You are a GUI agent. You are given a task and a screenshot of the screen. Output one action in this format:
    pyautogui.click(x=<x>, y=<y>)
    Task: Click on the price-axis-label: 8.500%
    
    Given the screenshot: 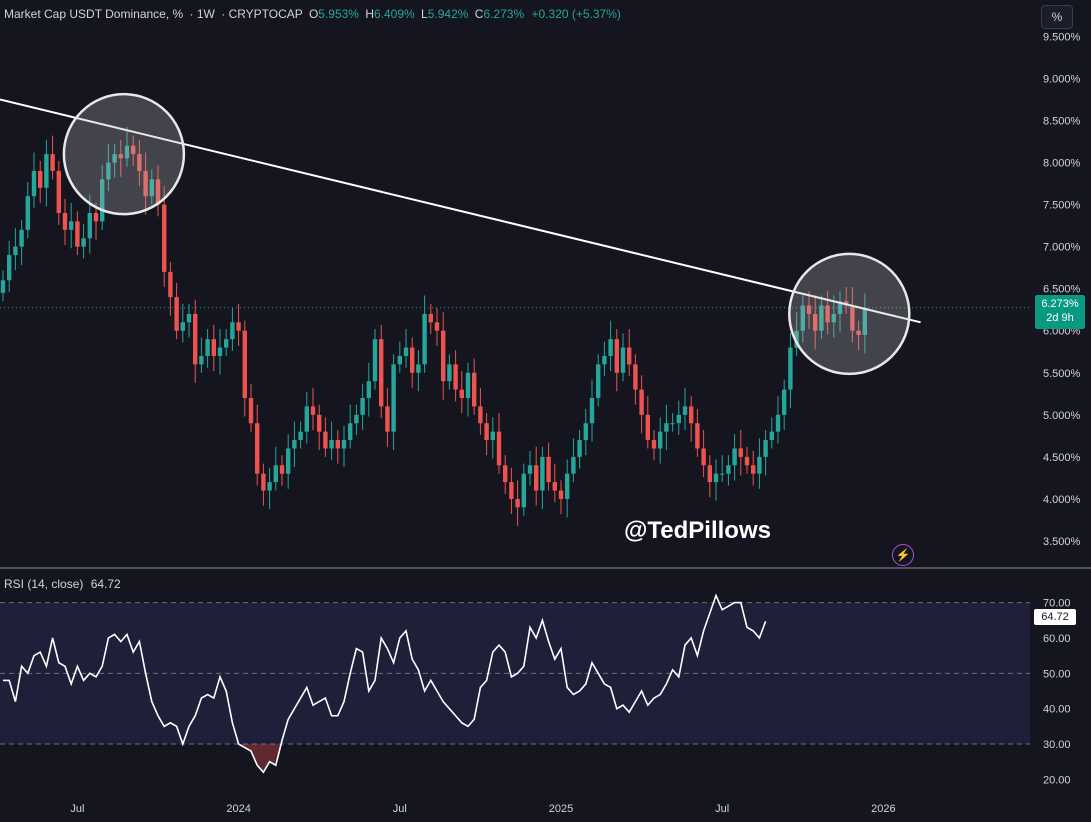 What is the action you would take?
    pyautogui.click(x=1062, y=122)
    